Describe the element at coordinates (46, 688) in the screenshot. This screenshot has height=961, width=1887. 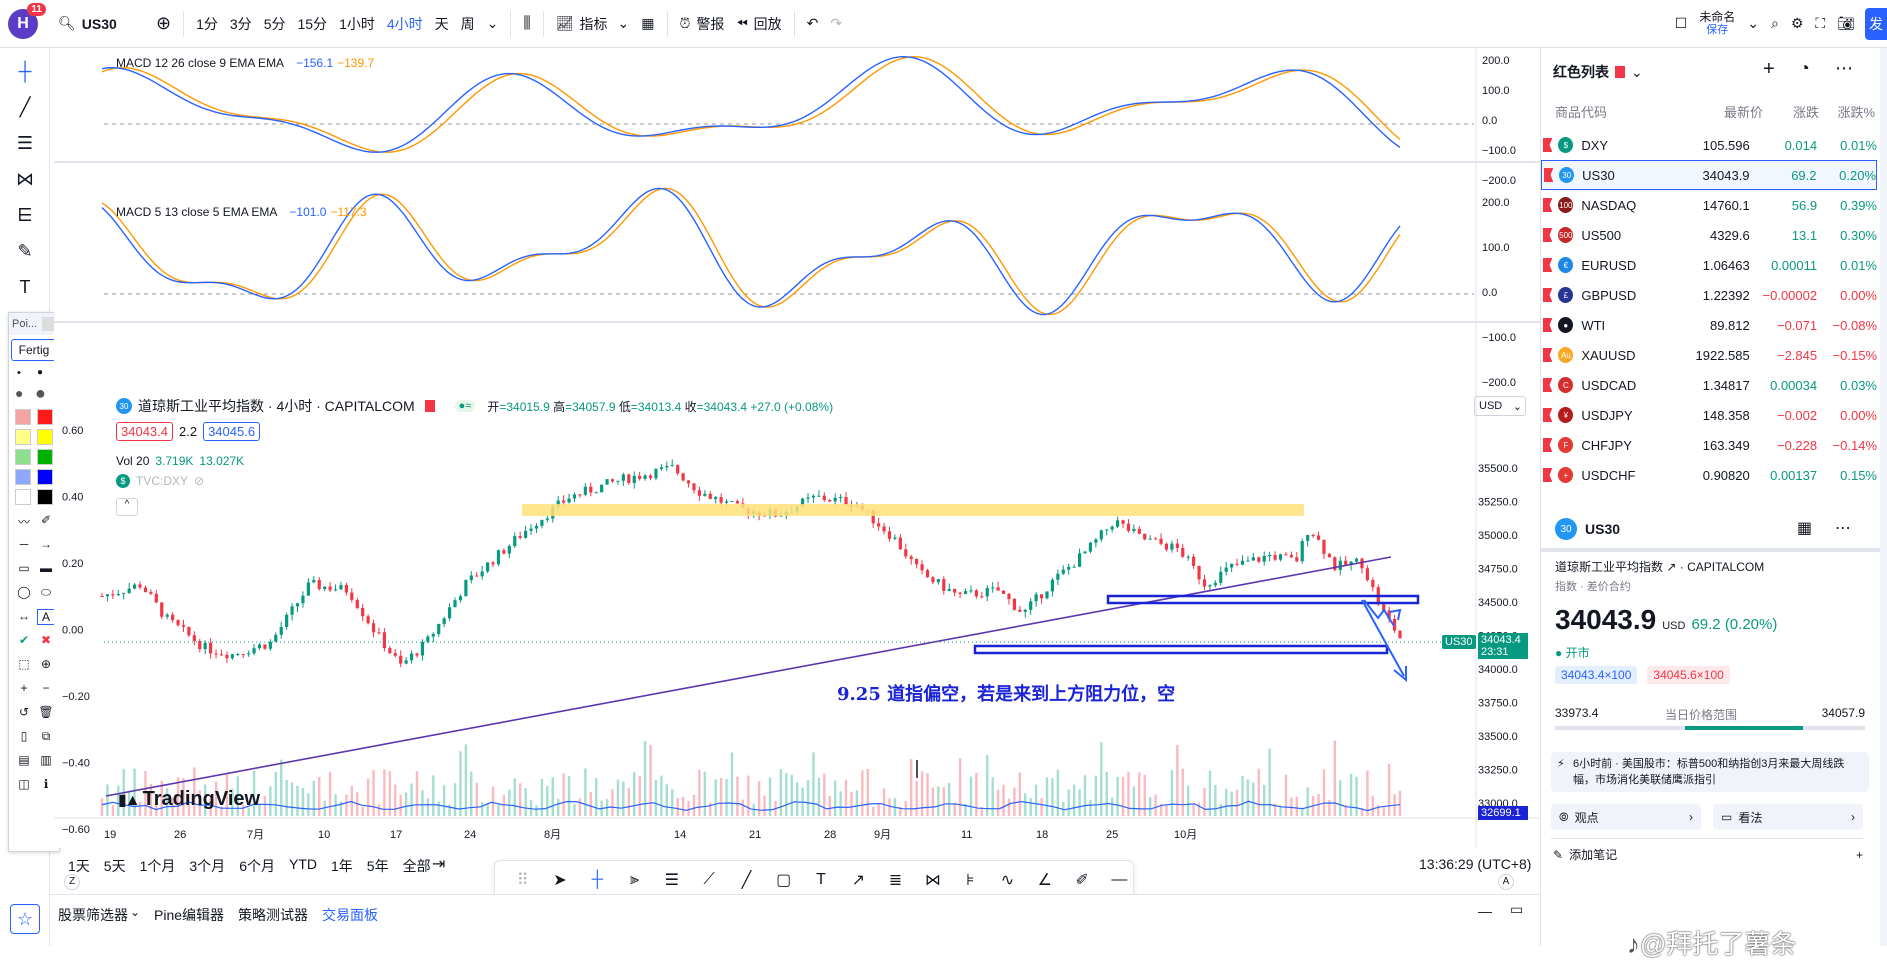
I see `minus-icon: −` at that location.